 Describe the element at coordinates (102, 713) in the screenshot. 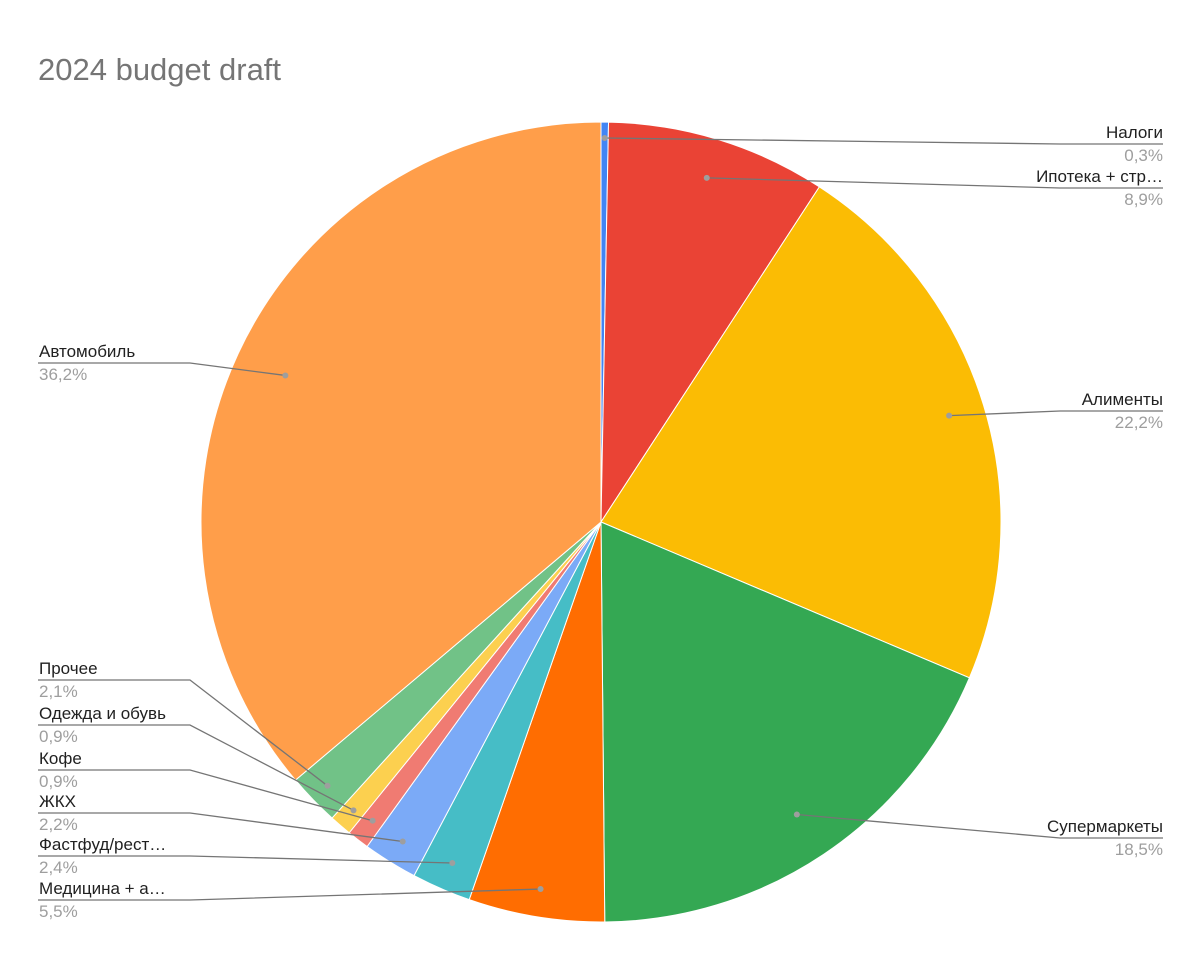

I see `slice-label-8: Одежда и обувь` at that location.